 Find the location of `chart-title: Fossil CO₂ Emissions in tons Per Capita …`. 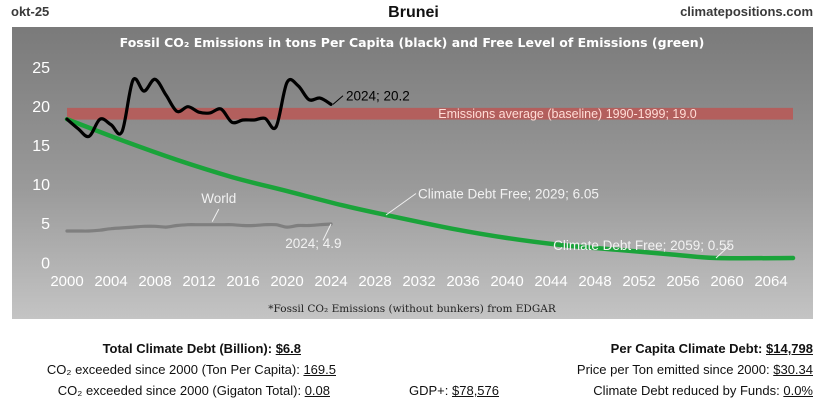

chart-title: Fossil CO₂ Emissions in tons Per Capita … is located at coordinates (412, 42).